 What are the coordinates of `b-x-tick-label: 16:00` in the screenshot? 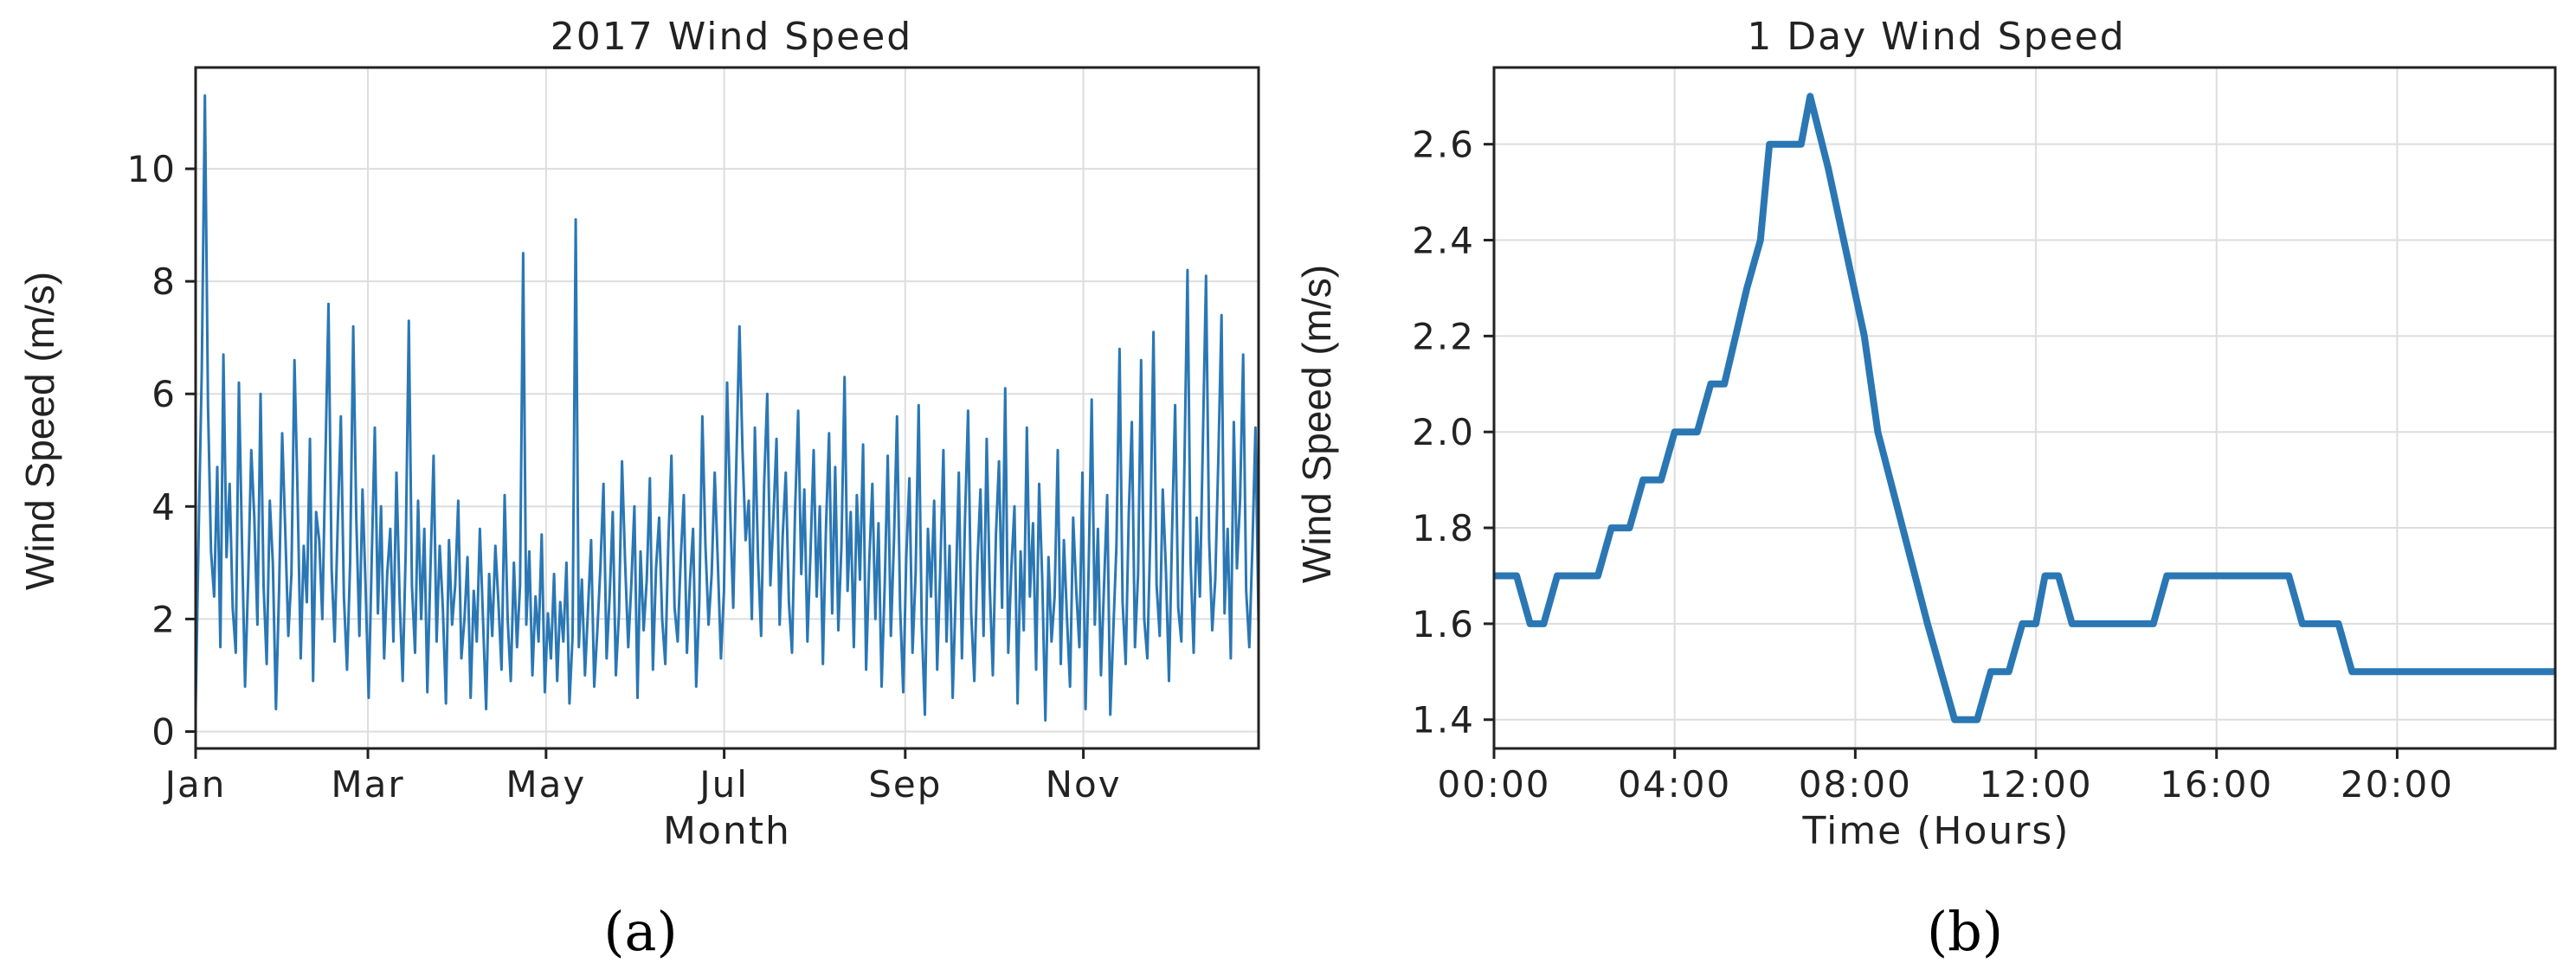 It's located at (2216, 785).